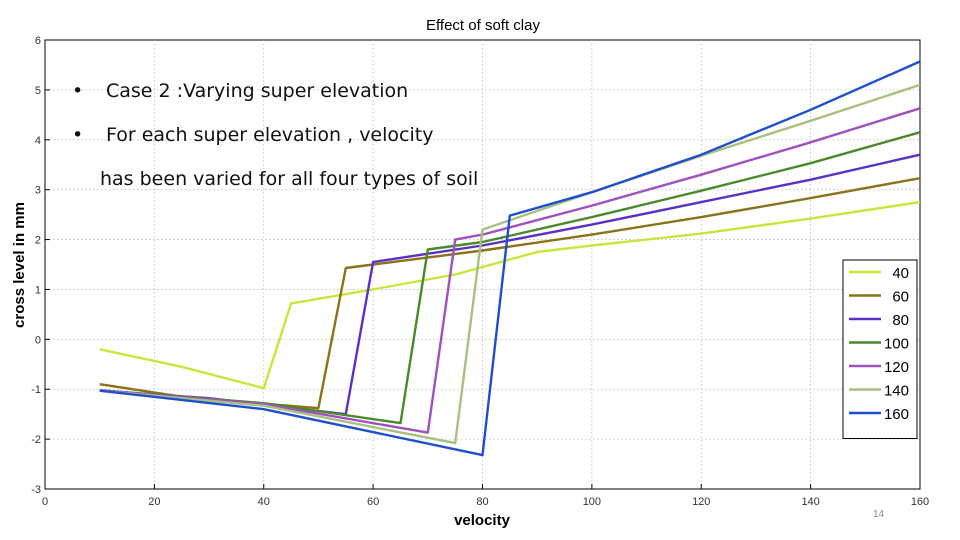  I want to click on legend: 40 60 80 100 120 140 160, so click(880, 349).